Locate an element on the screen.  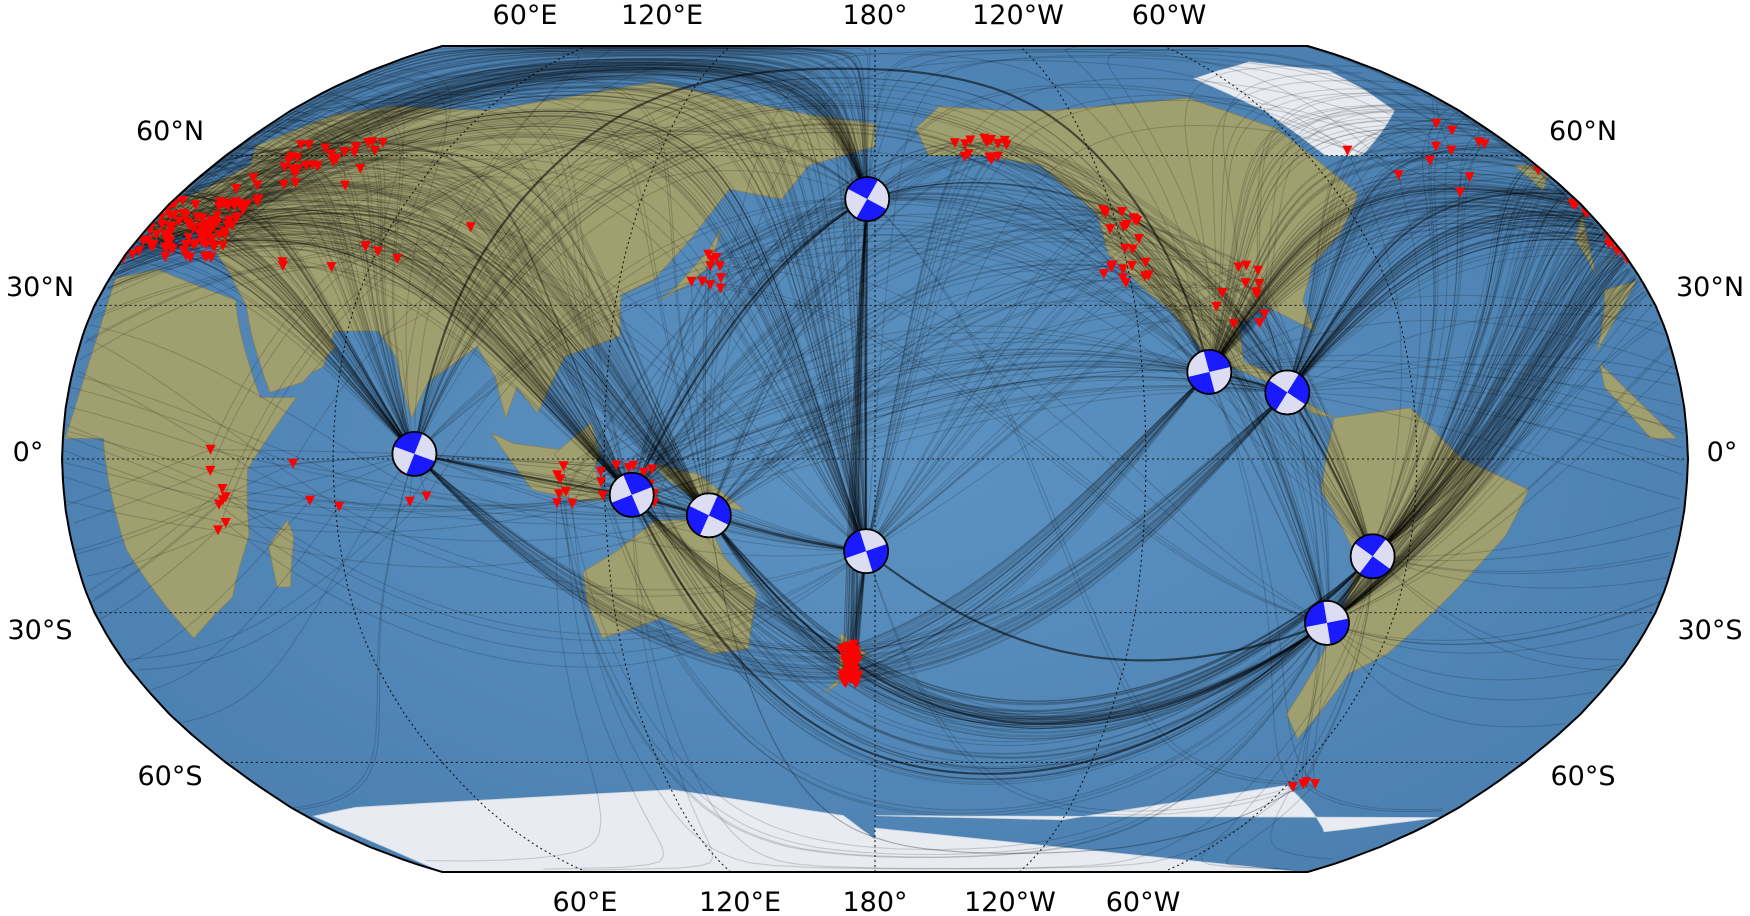
lat-tick-left-60s: 60°S is located at coordinates (170, 776).